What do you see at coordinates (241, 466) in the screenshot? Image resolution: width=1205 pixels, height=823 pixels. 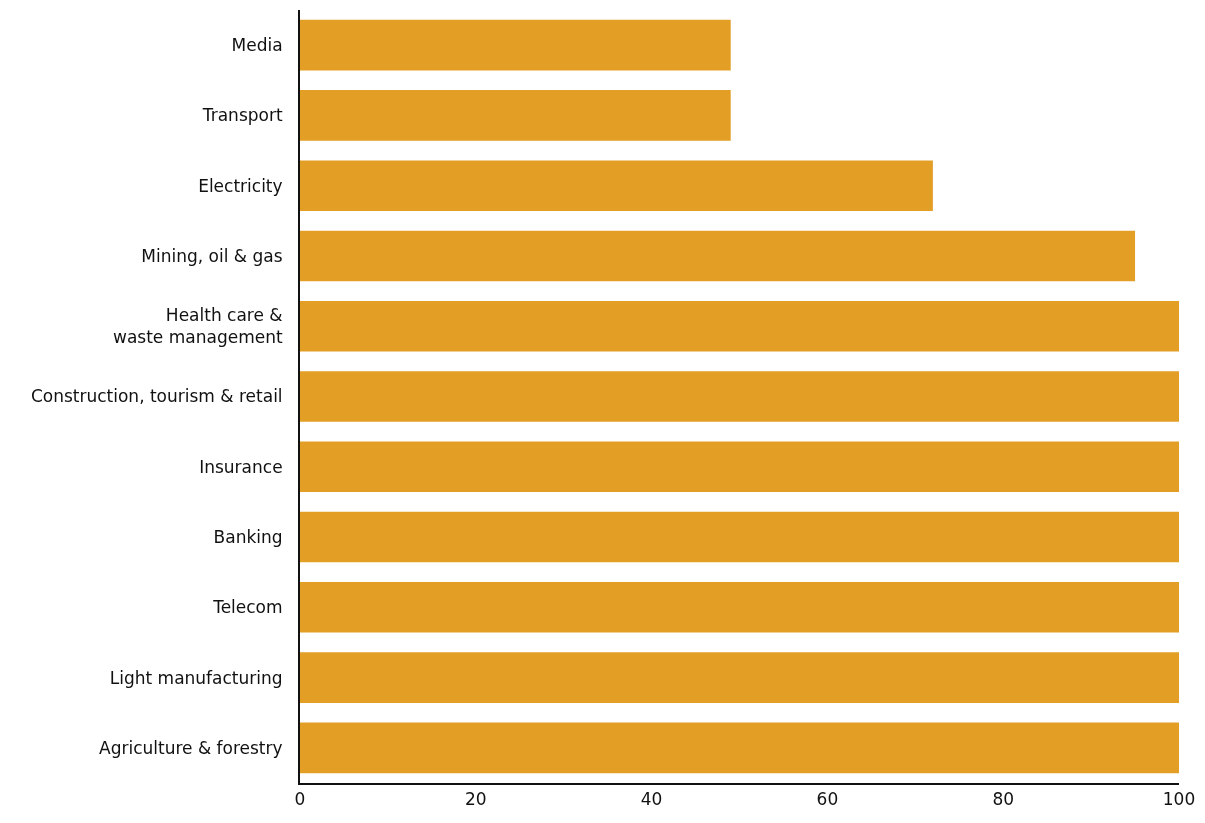 I see `y-tick-label: Insurance` at bounding box center [241, 466].